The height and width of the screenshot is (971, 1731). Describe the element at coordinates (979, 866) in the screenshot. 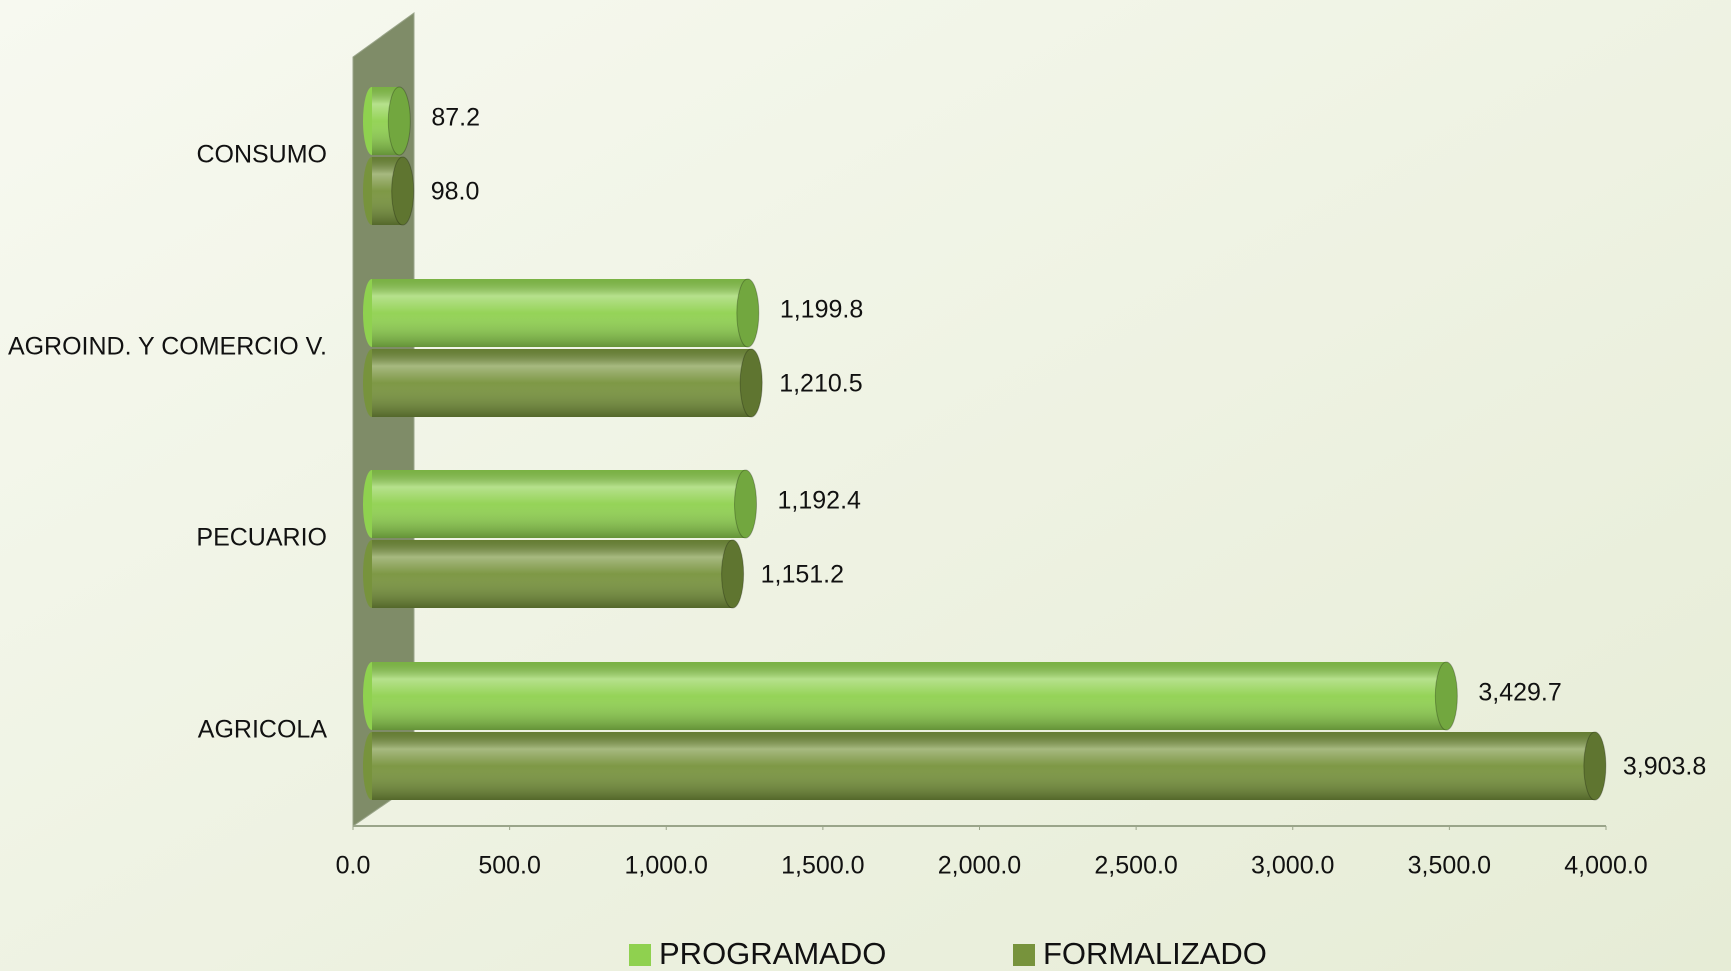

I see `x-tick-label: 2,000.0` at that location.